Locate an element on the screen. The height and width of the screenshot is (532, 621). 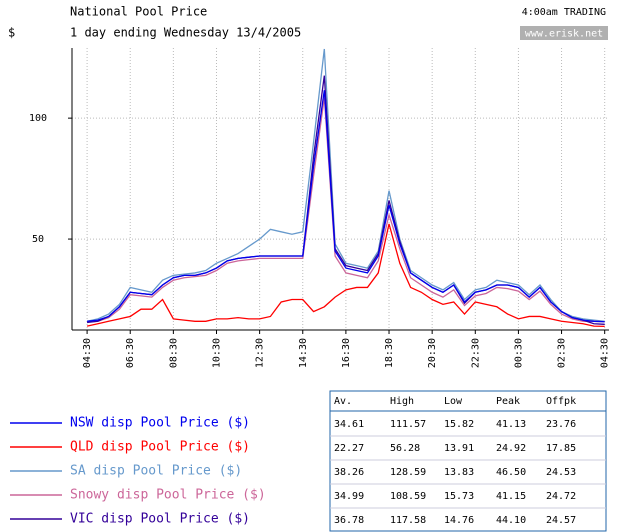
table-cell: 111.57 is located at coordinates (408, 424).